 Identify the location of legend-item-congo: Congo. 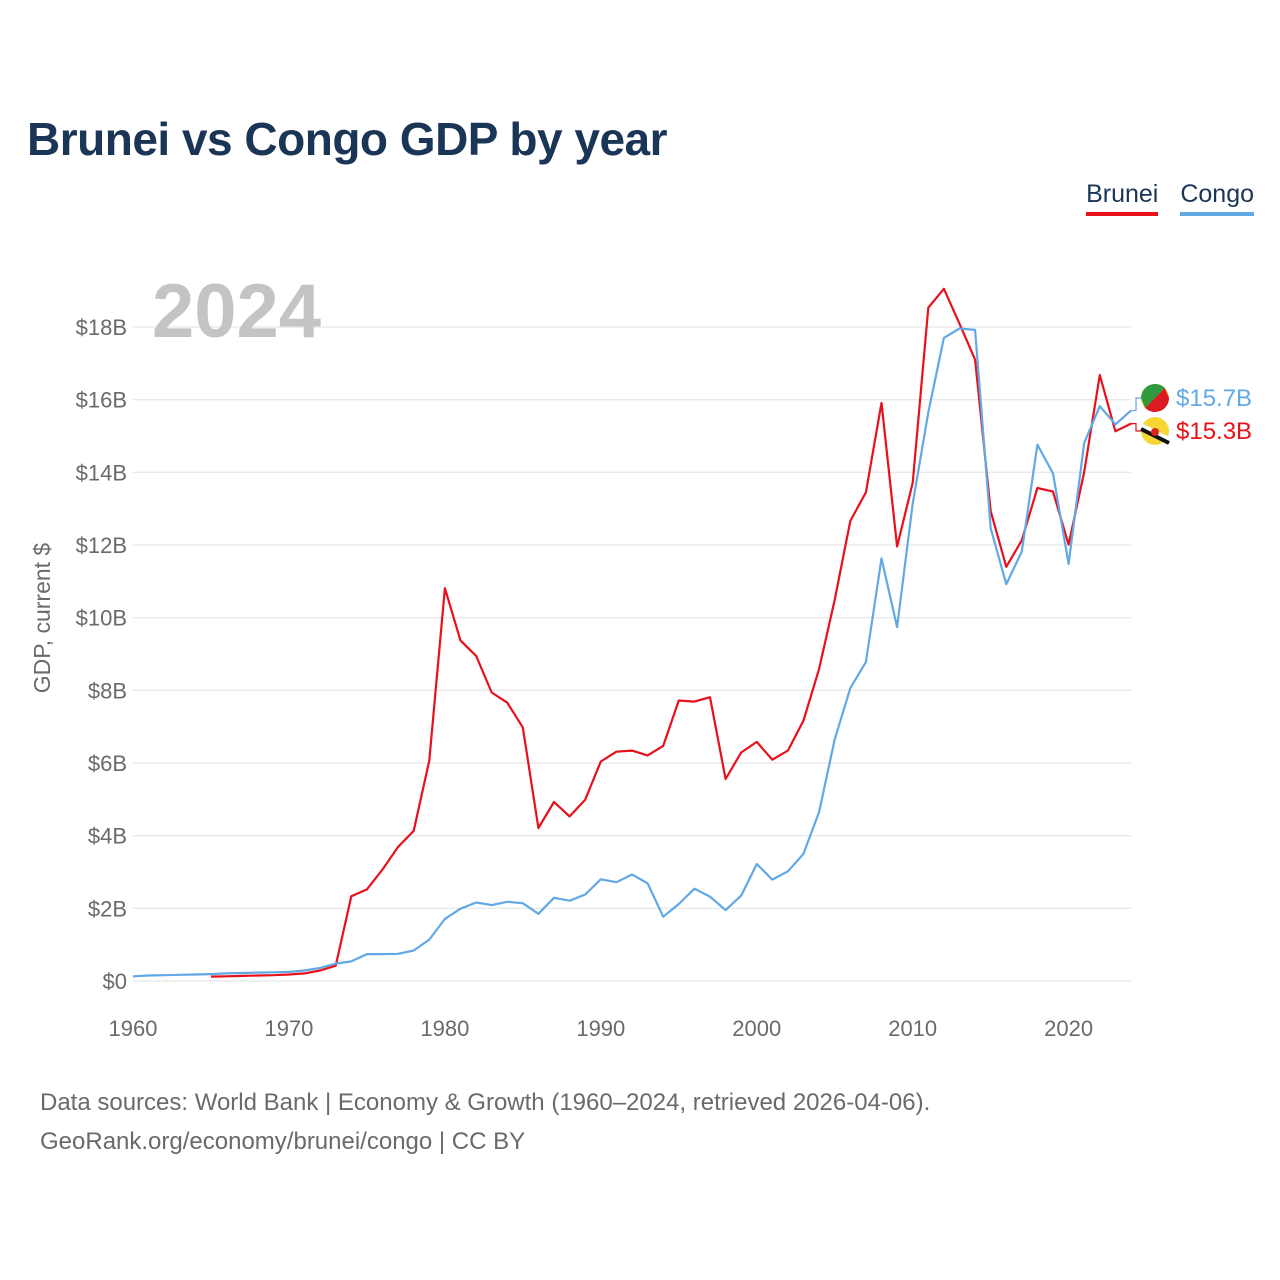
(1217, 198).